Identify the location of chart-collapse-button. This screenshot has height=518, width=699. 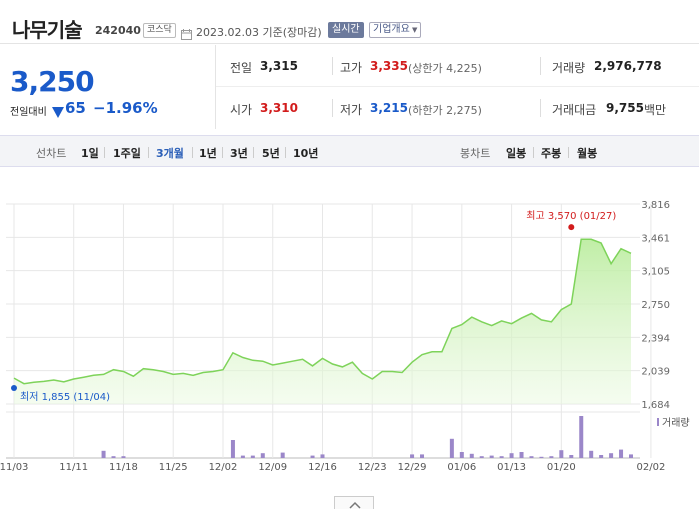
(354, 502).